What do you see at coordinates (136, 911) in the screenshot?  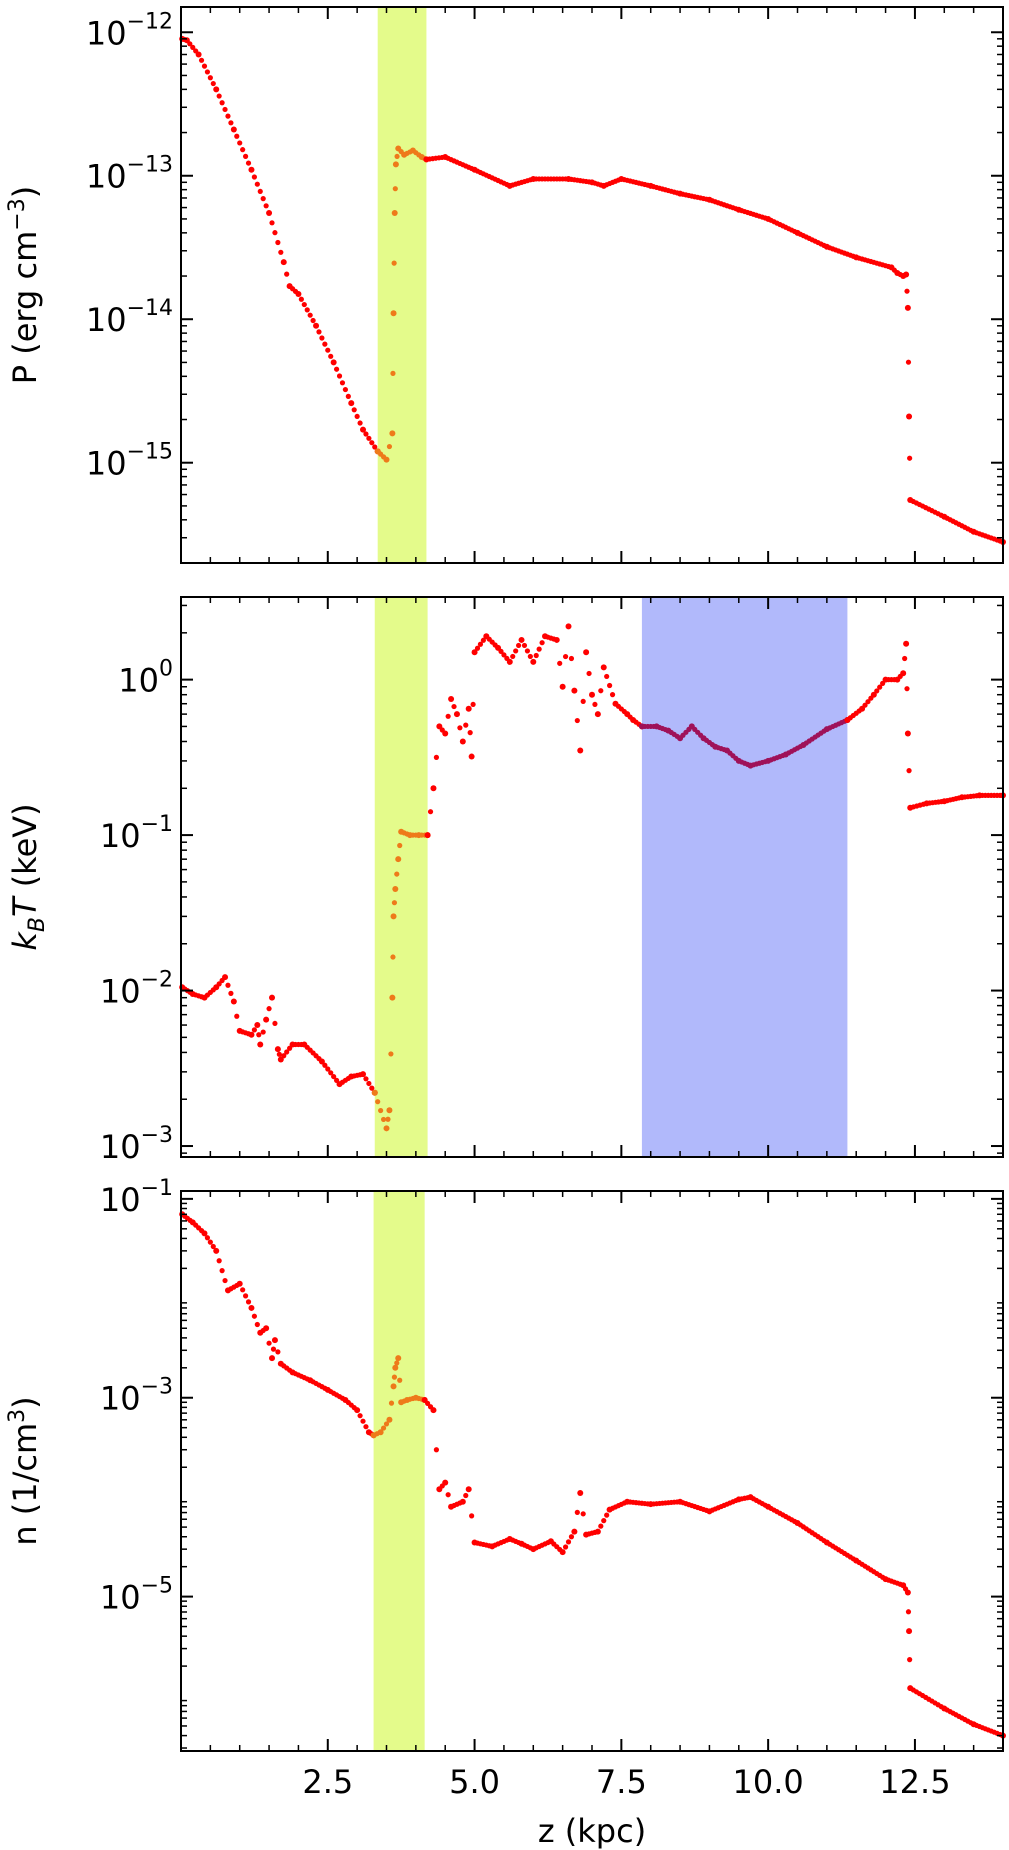 I see `temperature-y-tick-labels: 100 10−1 10−2 10−3` at bounding box center [136, 911].